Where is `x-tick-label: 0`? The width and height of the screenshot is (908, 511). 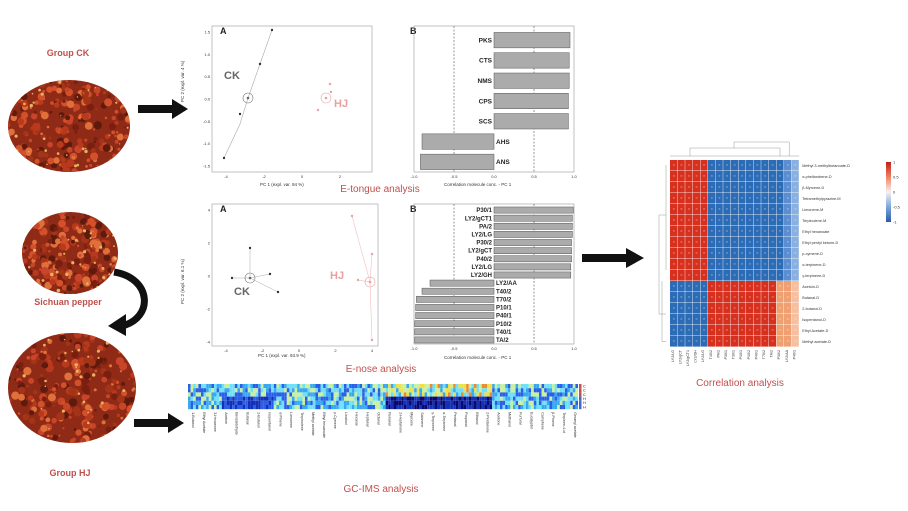
x-tick-label: 0 is located at coordinates (299, 350).